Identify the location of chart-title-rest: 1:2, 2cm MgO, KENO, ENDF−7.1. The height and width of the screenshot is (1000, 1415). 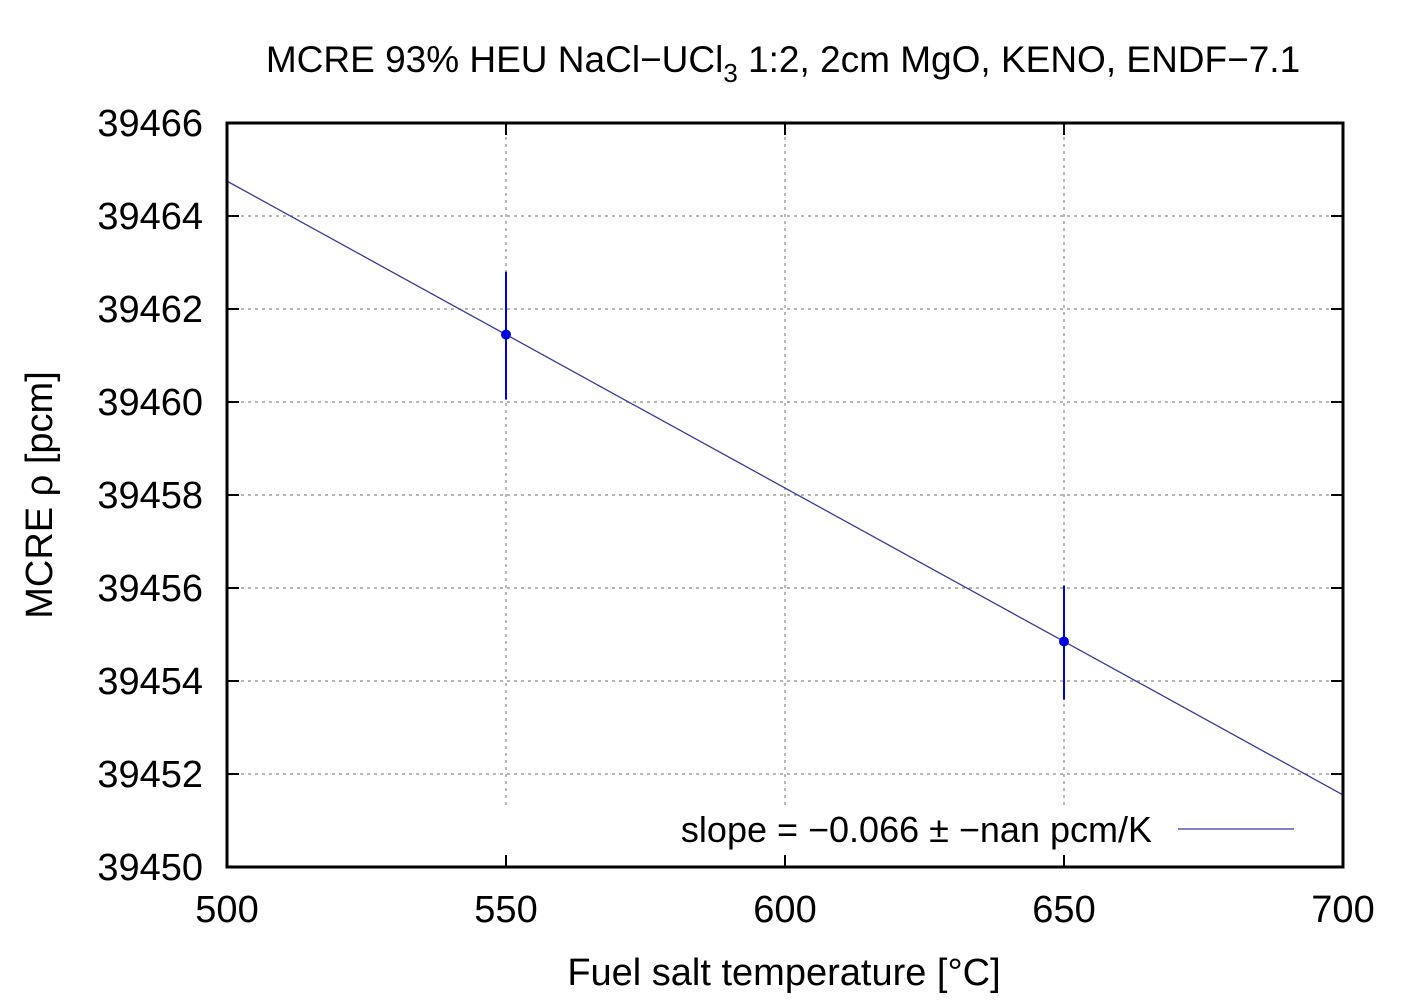
(1019, 59).